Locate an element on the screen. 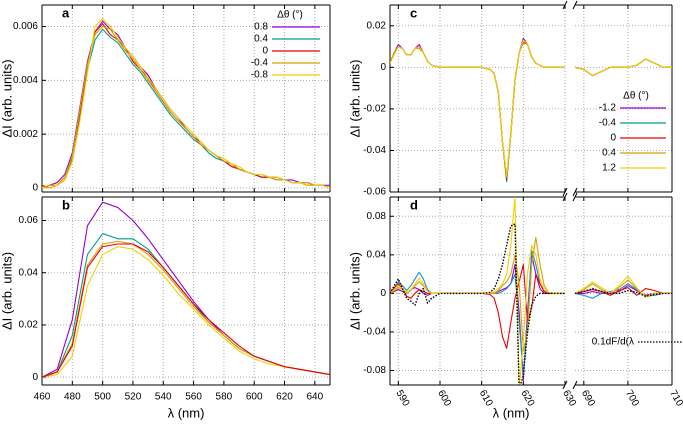 The width and height of the screenshot is (683, 428). x-tick-label: 540 is located at coordinates (163, 397).